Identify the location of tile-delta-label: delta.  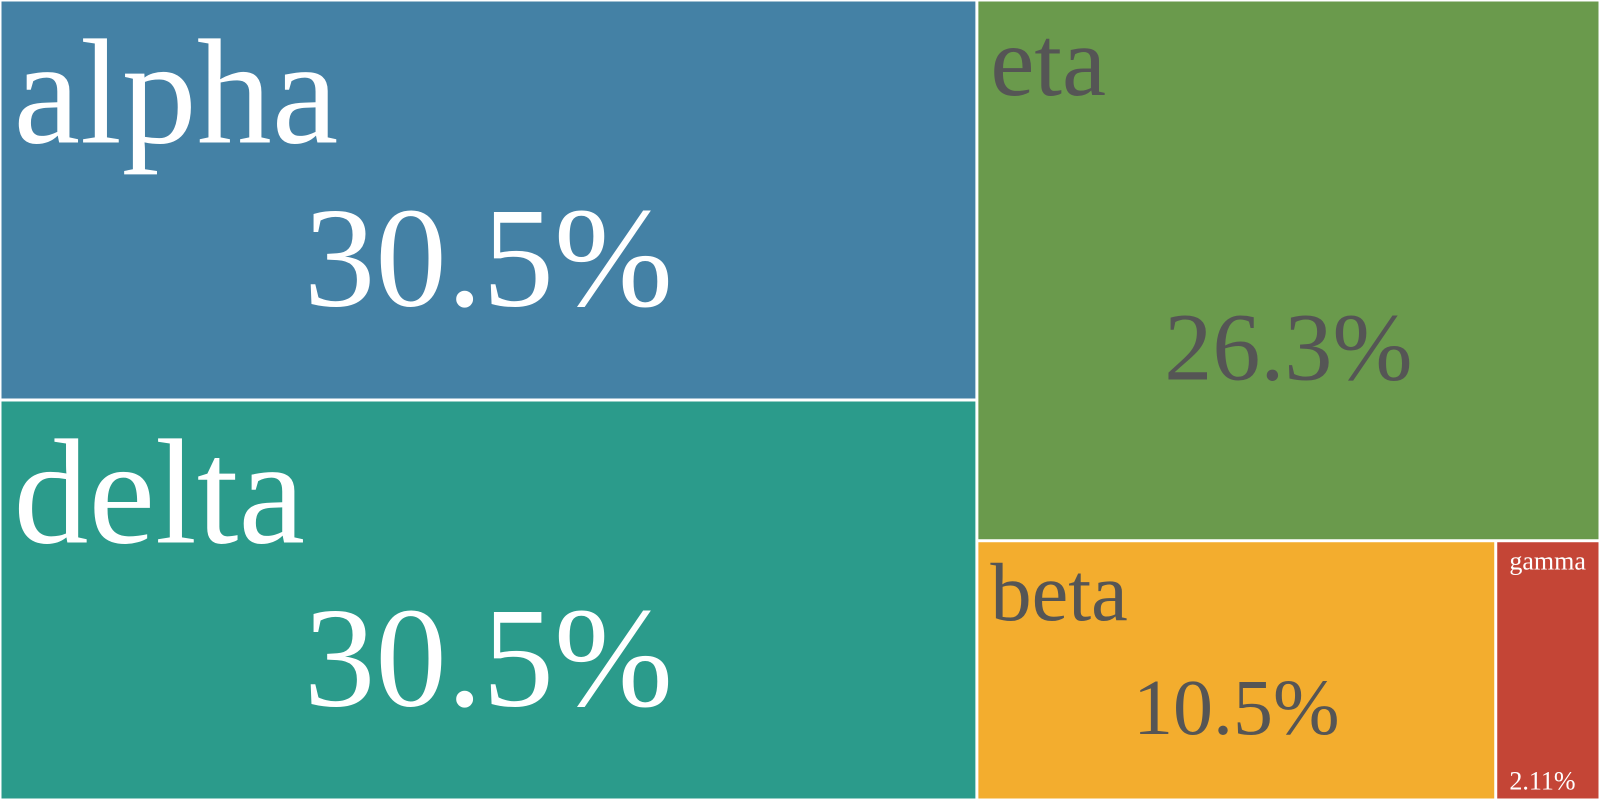
(160, 493).